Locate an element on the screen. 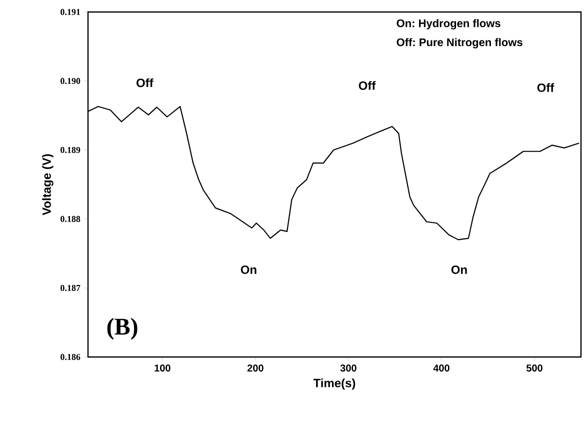 The height and width of the screenshot is (428, 586). y-tick-label: 0.191 is located at coordinates (70, 12).